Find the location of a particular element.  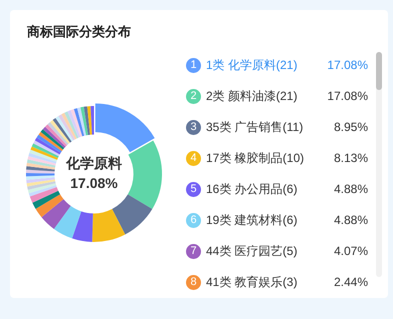

legend-label: 19类 建筑材料(6) is located at coordinates (252, 220).